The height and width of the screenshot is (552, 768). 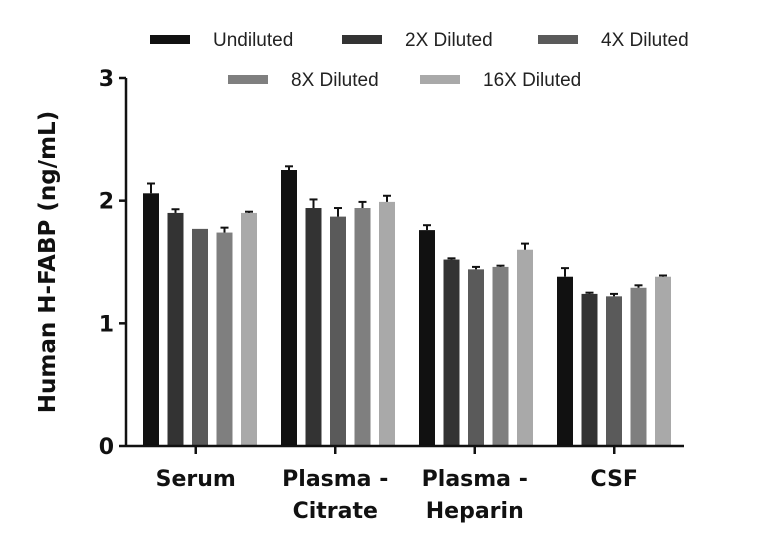 I want to click on legend-label: 2X Diluted, so click(x=449, y=40).